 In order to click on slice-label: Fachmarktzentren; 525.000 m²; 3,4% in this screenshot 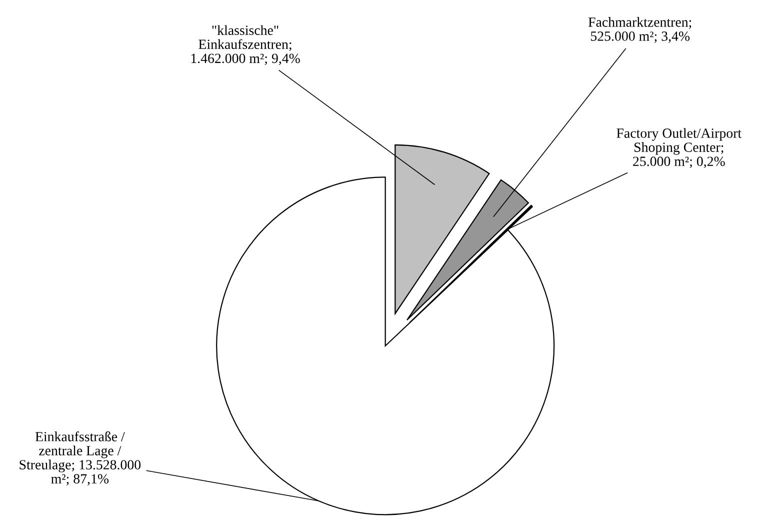, I will do `click(640, 30)`.